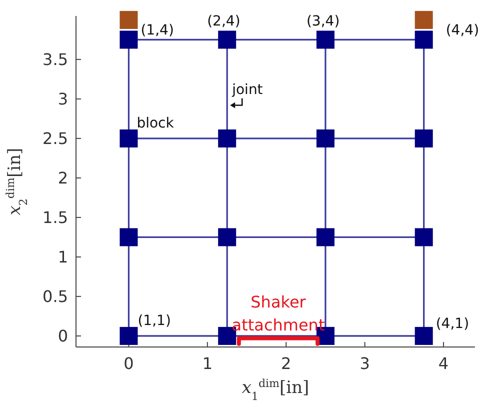 This screenshot has width=482, height=401. Describe the element at coordinates (63, 336) in the screenshot. I see `y-tick-label: 0` at that location.